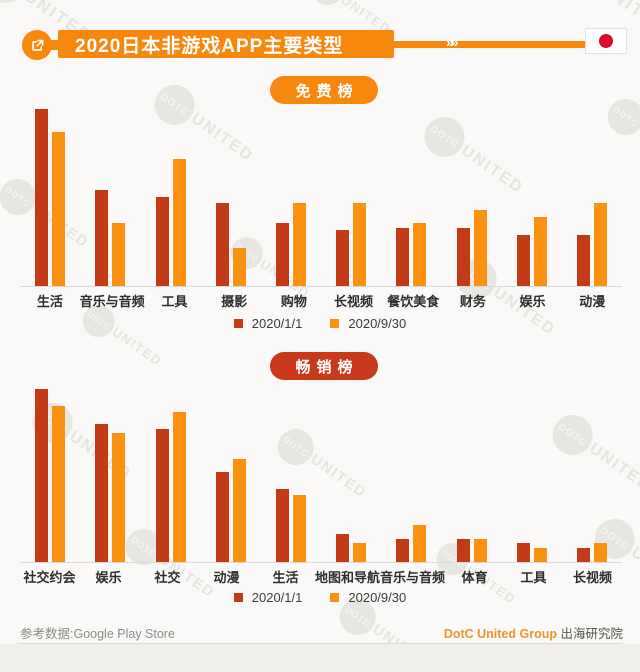 The height and width of the screenshot is (672, 640). I want to click on category-label: 购物, so click(293, 301).